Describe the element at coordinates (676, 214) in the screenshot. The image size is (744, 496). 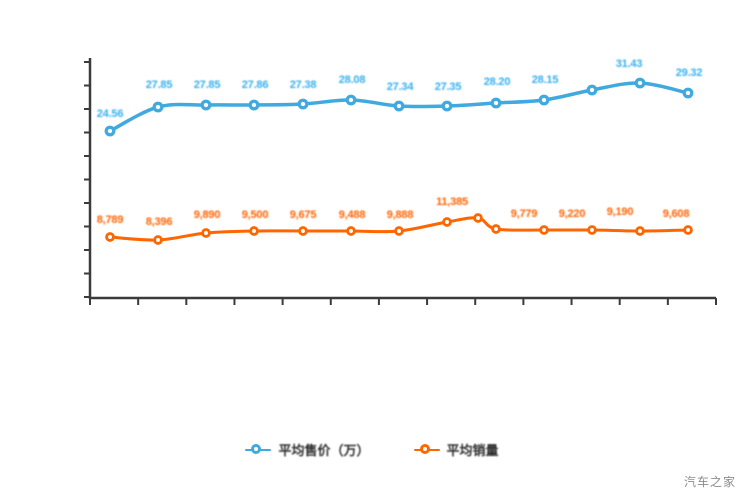
I see `orange-data-label: 9,608` at that location.